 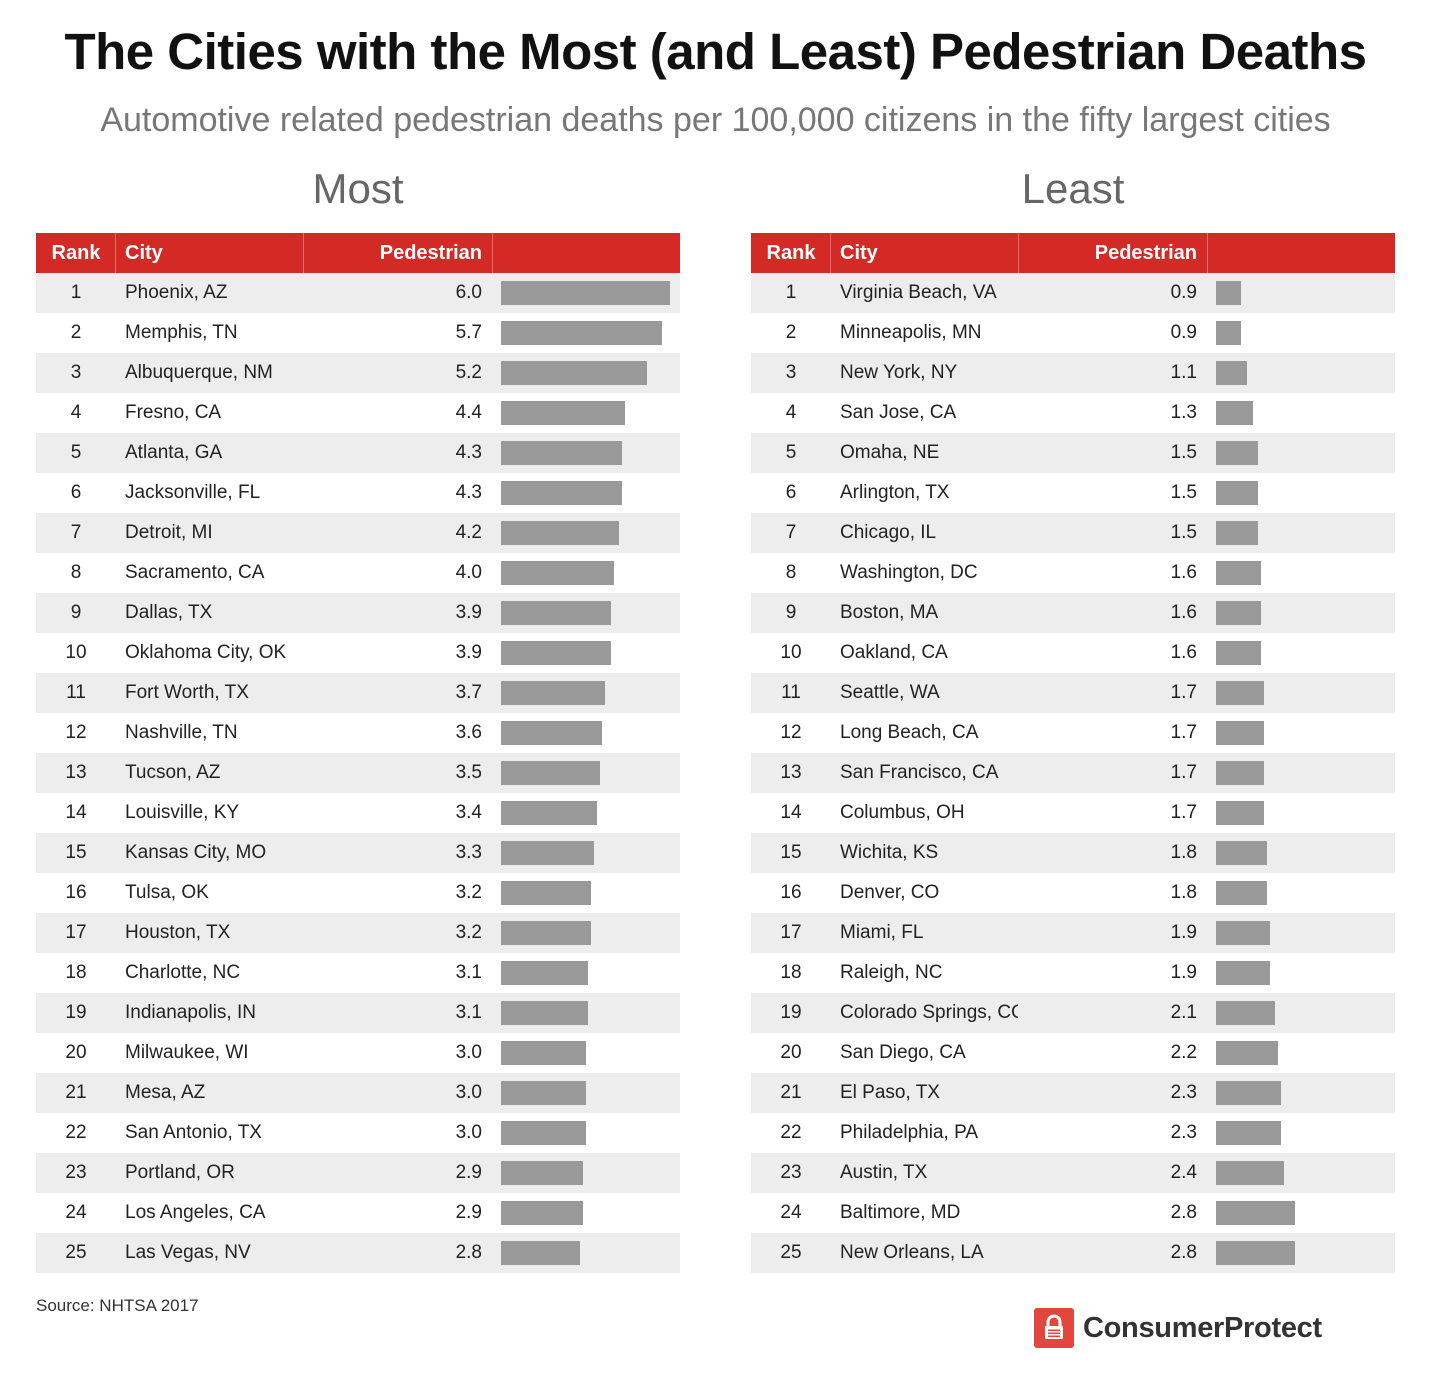 I want to click on value-label: 5.7, so click(x=468, y=332).